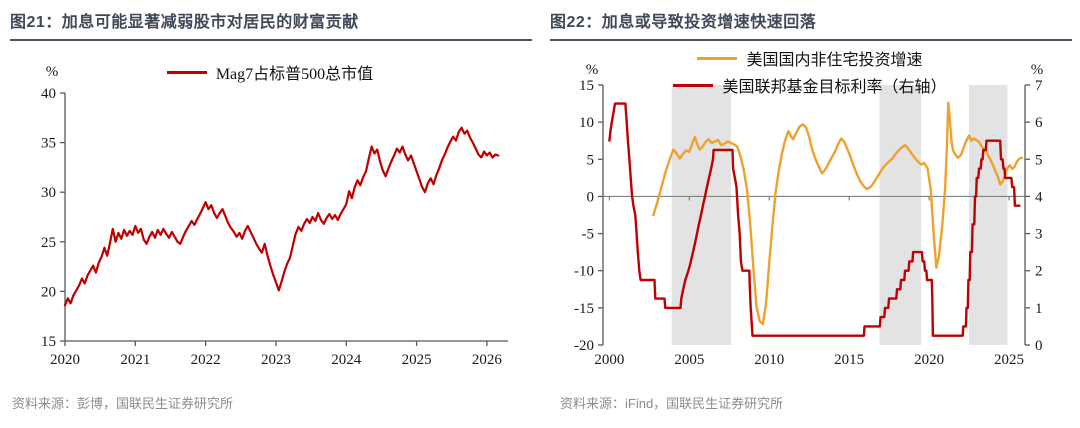 The image size is (1080, 428). What do you see at coordinates (1039, 197) in the screenshot?
I see `svg-text: 4` at bounding box center [1039, 197].